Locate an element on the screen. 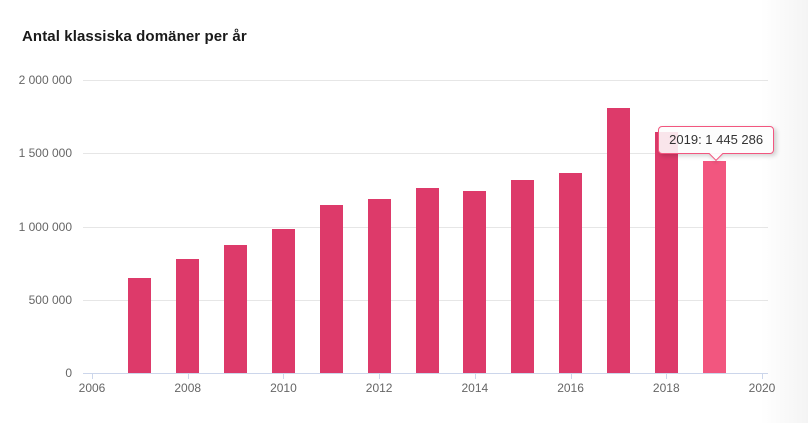  x-axis-label-2012: 2012 is located at coordinates (379, 388).